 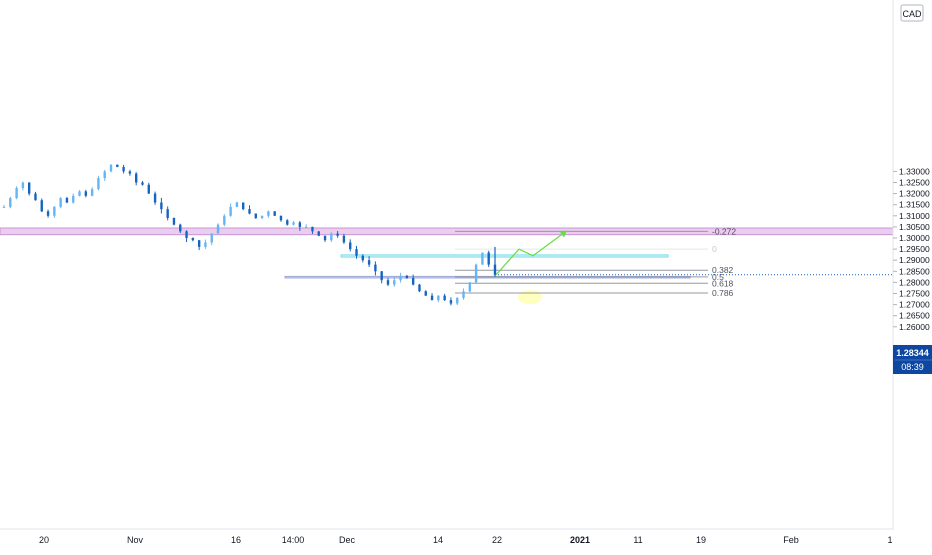 What do you see at coordinates (912, 359) in the screenshot?
I see `current-price-tag: 1.28344 08:39` at bounding box center [912, 359].